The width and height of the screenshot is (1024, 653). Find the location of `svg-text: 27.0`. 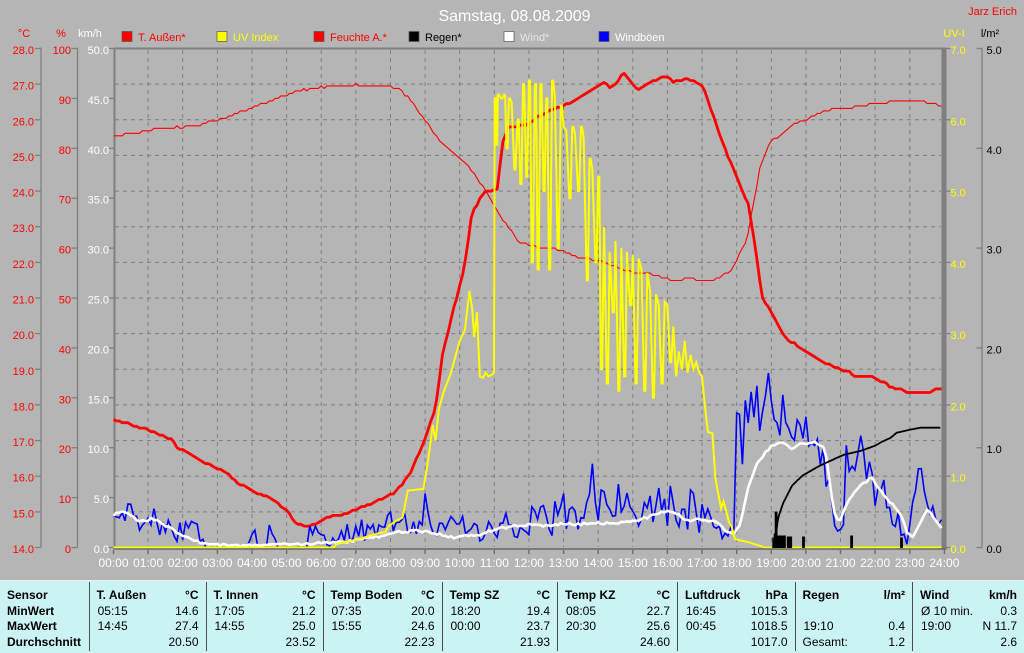

svg-text: 27.0 is located at coordinates (23, 87).